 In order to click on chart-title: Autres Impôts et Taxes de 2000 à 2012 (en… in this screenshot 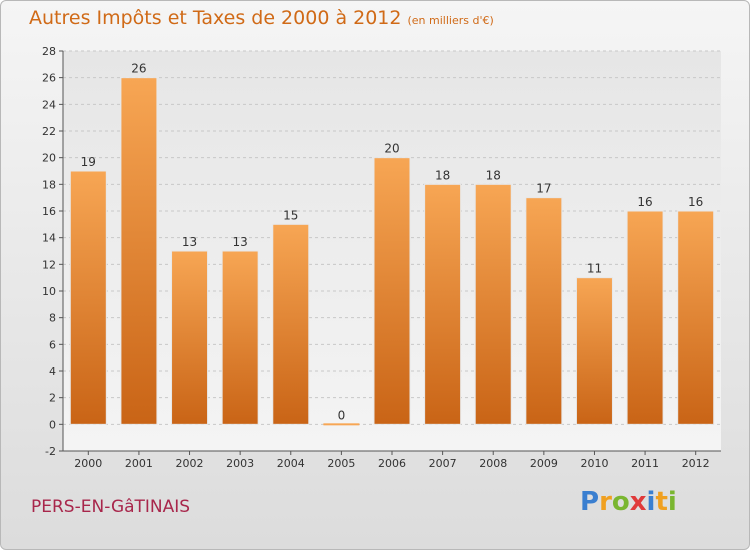, I will do `click(261, 18)`.